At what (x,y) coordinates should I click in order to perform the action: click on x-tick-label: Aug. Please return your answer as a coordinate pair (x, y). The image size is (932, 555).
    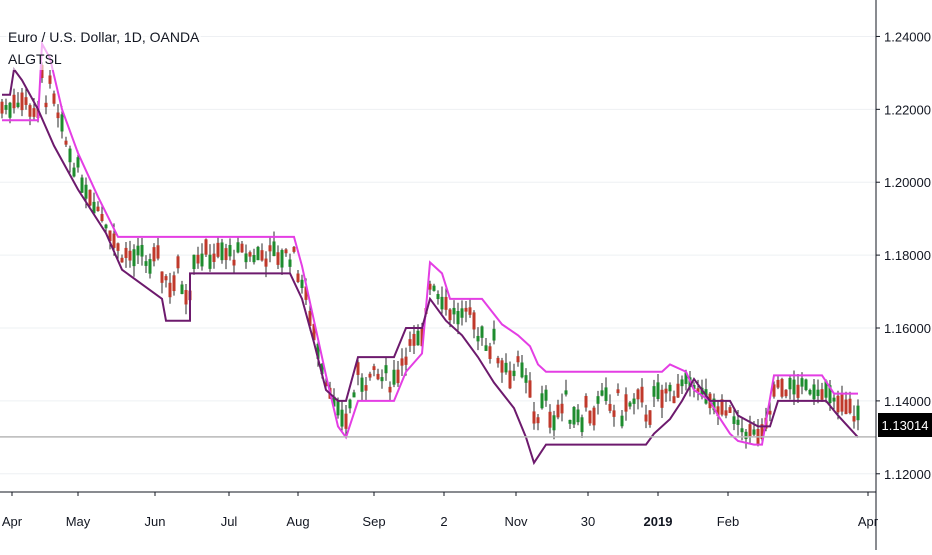
    Looking at the image, I should click on (297, 521).